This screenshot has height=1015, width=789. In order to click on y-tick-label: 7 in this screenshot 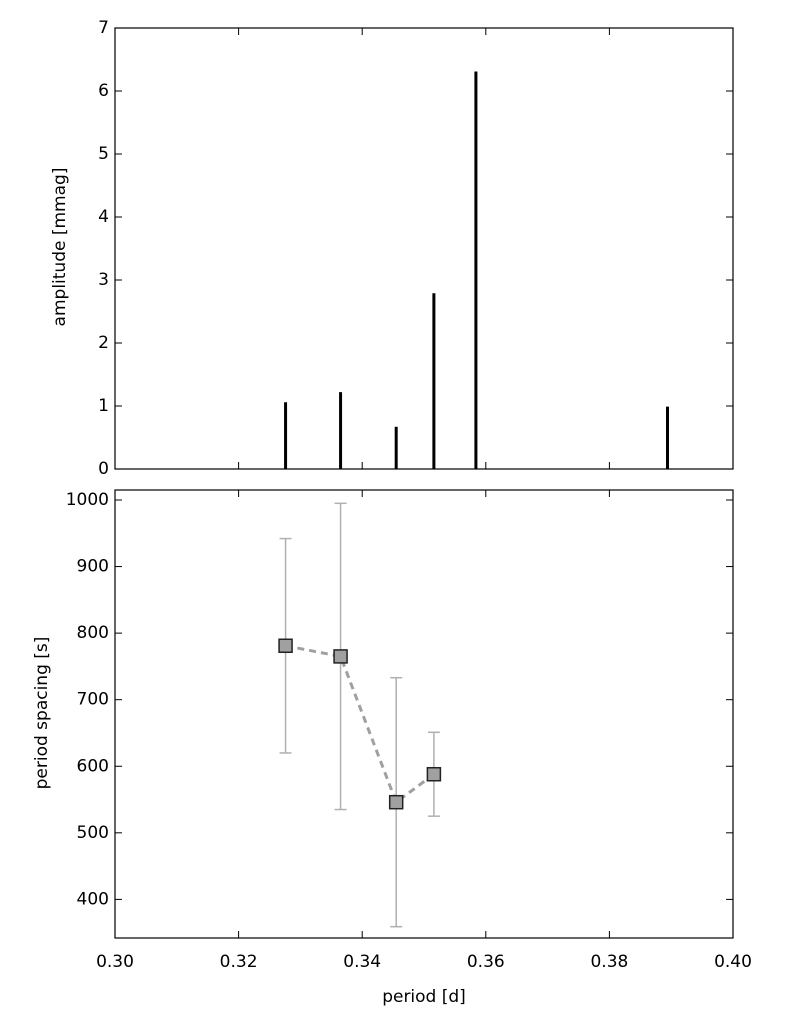, I will do `click(103, 28)`.